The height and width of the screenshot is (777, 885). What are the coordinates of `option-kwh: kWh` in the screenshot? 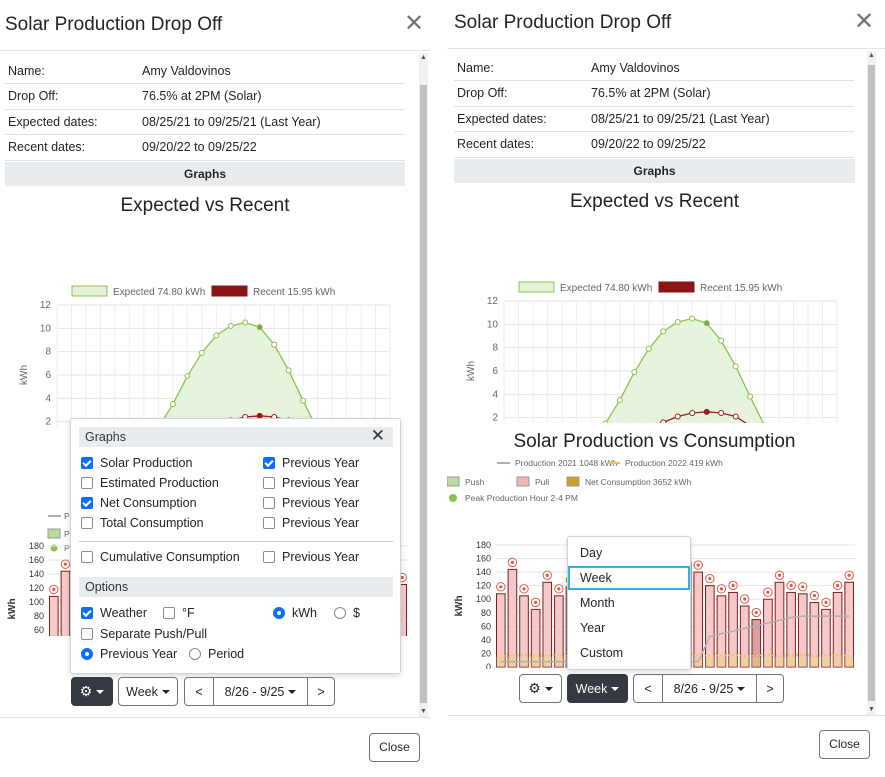 It's located at (295, 613).